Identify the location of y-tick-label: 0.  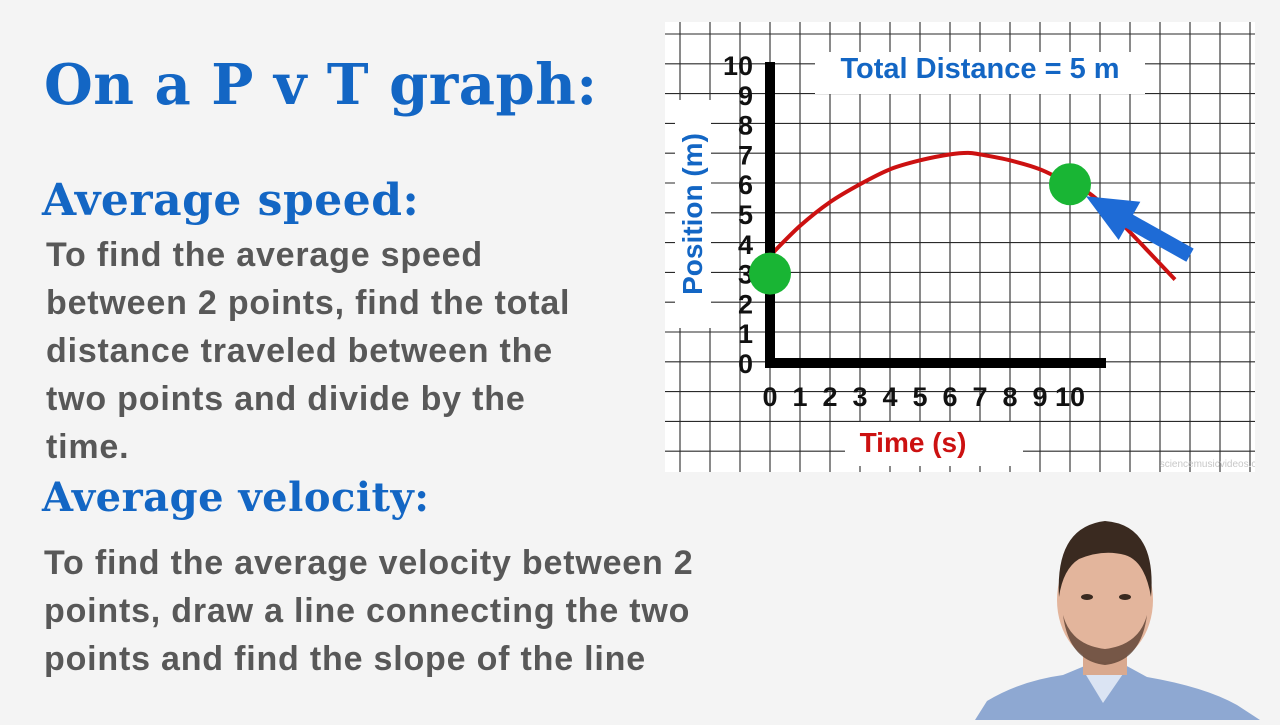
(745, 364).